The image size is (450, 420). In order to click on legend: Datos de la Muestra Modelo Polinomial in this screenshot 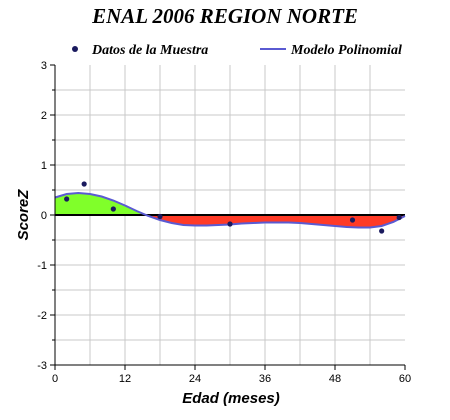, I will do `click(237, 50)`.